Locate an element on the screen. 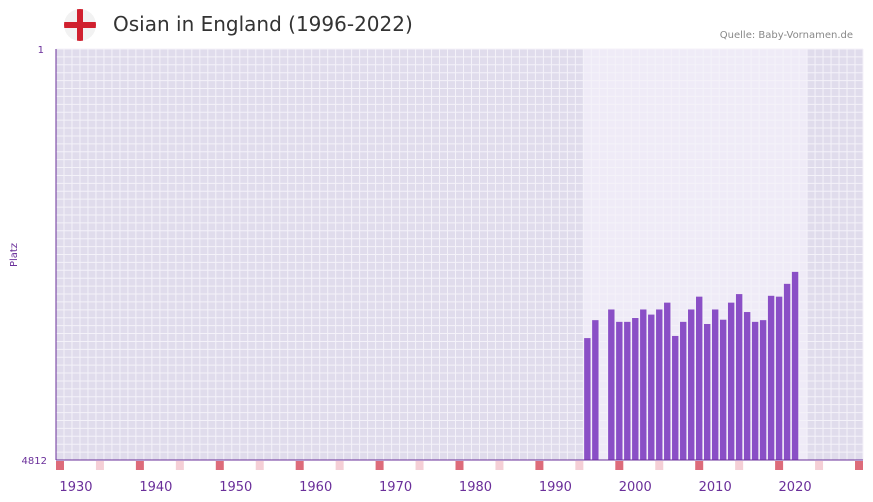  bar-2006 is located at coordinates (683, 390).